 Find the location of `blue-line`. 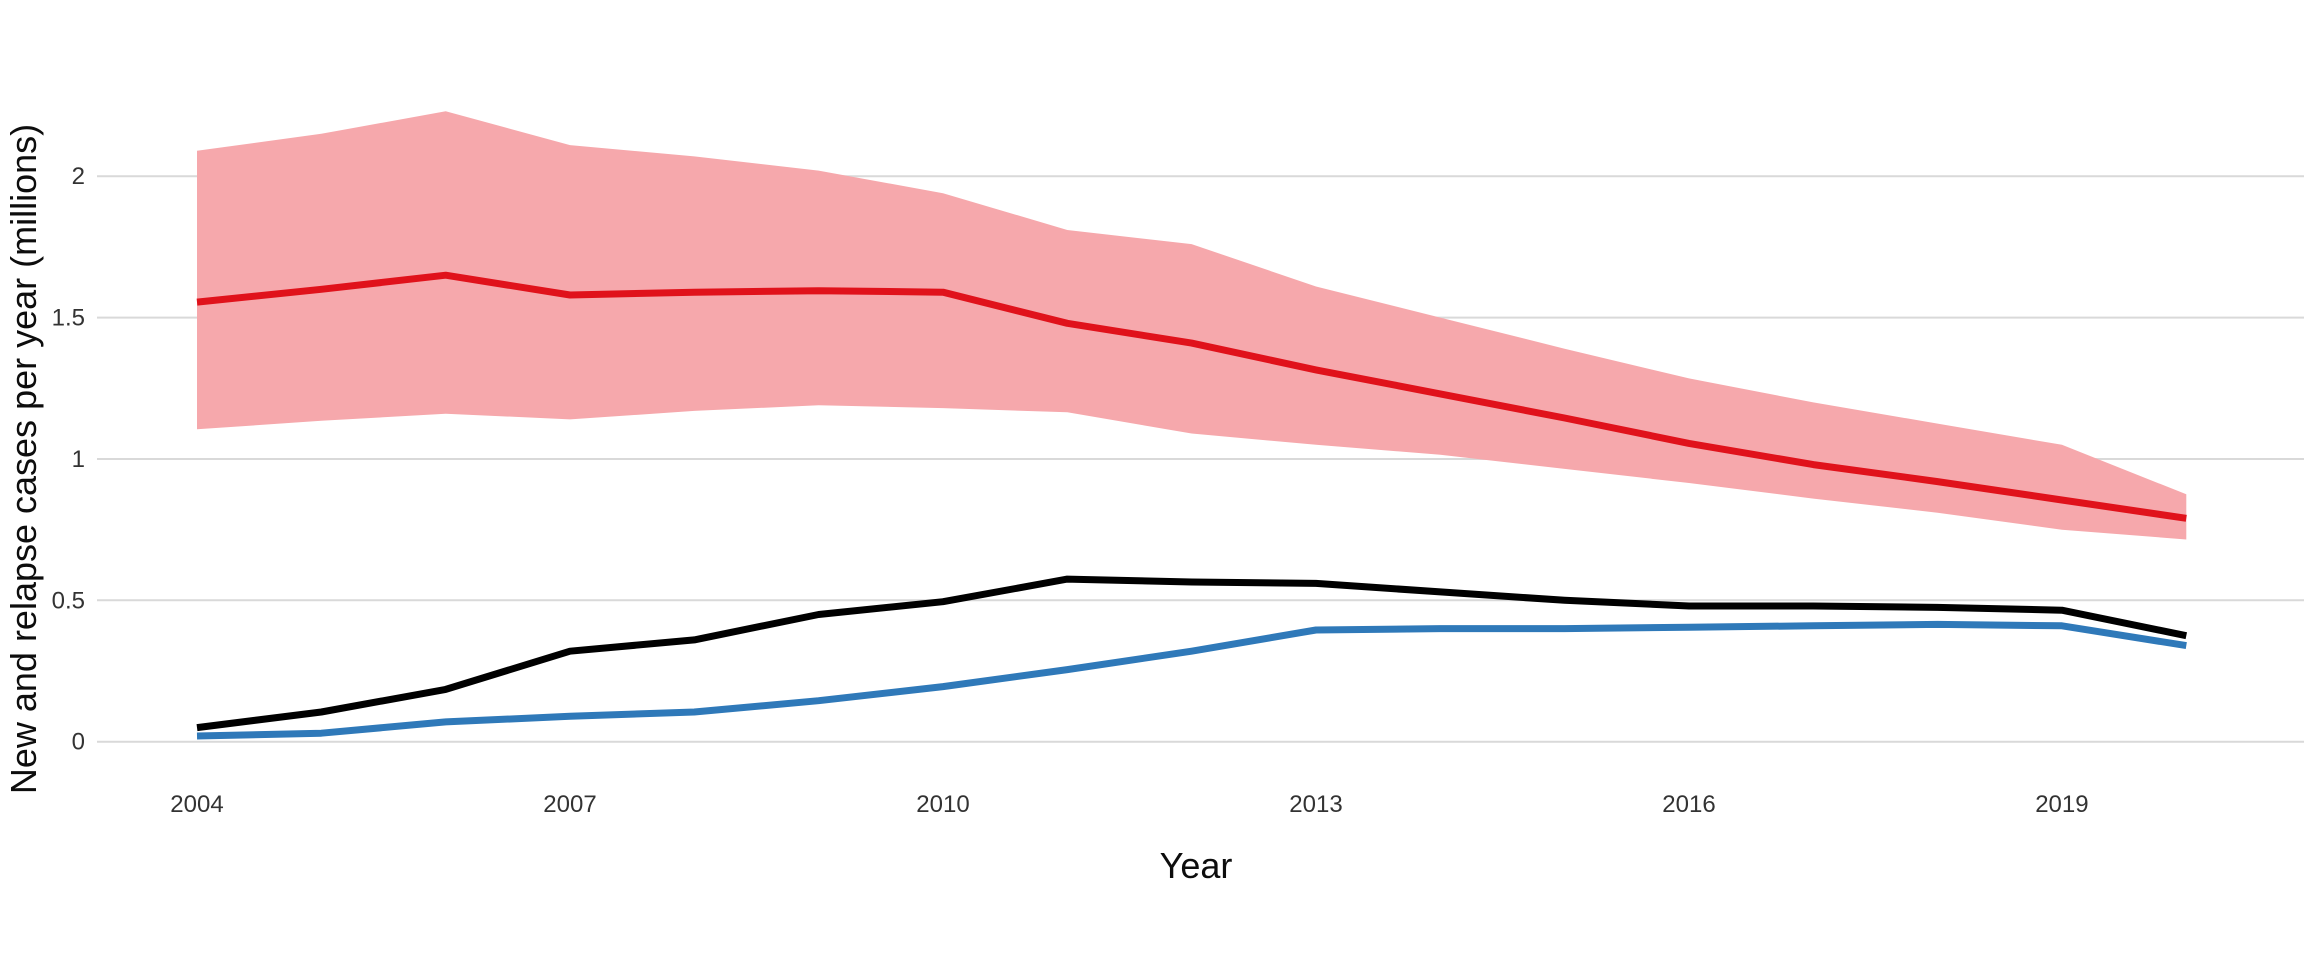

blue-line is located at coordinates (1191, 680).